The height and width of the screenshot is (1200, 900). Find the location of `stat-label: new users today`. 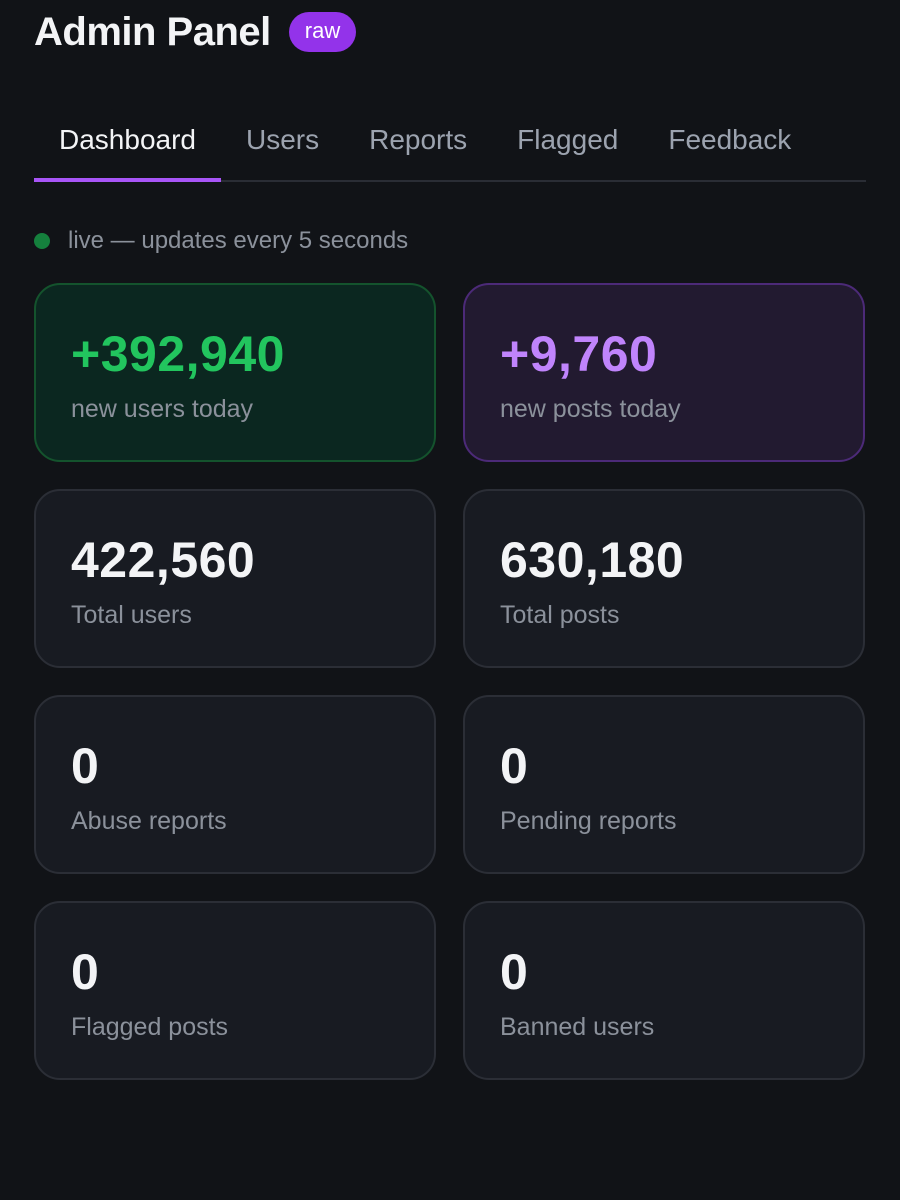

stat-label: new users today is located at coordinates (162, 409).